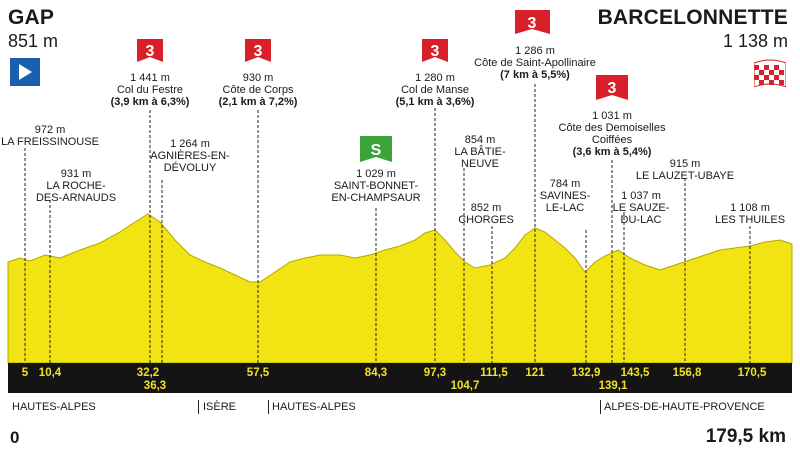 The height and width of the screenshot is (456, 800). I want to click on region-label: ISÈRE, so click(220, 407).